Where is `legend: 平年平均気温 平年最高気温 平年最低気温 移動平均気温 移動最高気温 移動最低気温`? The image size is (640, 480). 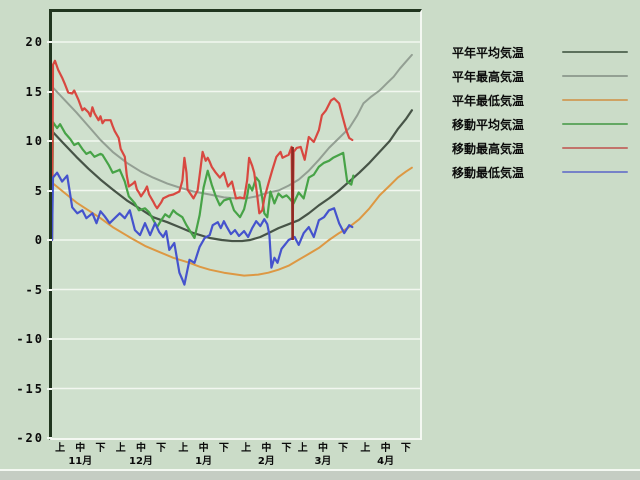 legend: 平年平均気温 平年最高気温 平年最低気温 移動平均気温 移動最高気温 移動最低気温 is located at coordinates (543, 112).